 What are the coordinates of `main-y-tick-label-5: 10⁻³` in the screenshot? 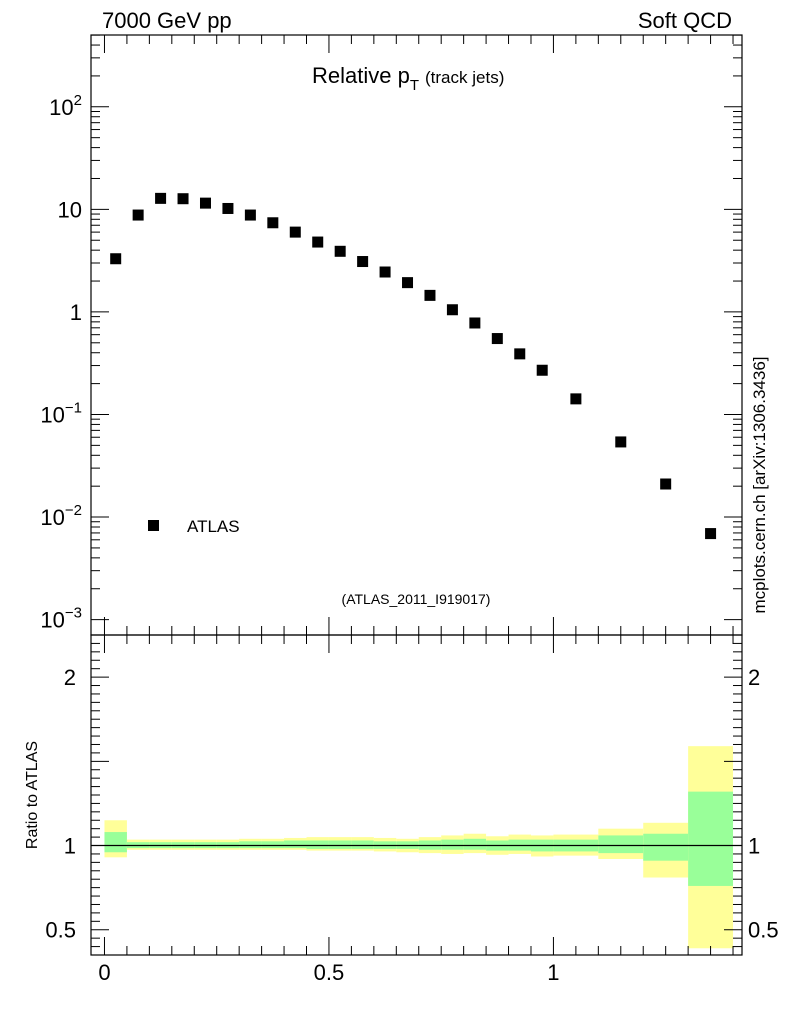 It's located at (61, 619).